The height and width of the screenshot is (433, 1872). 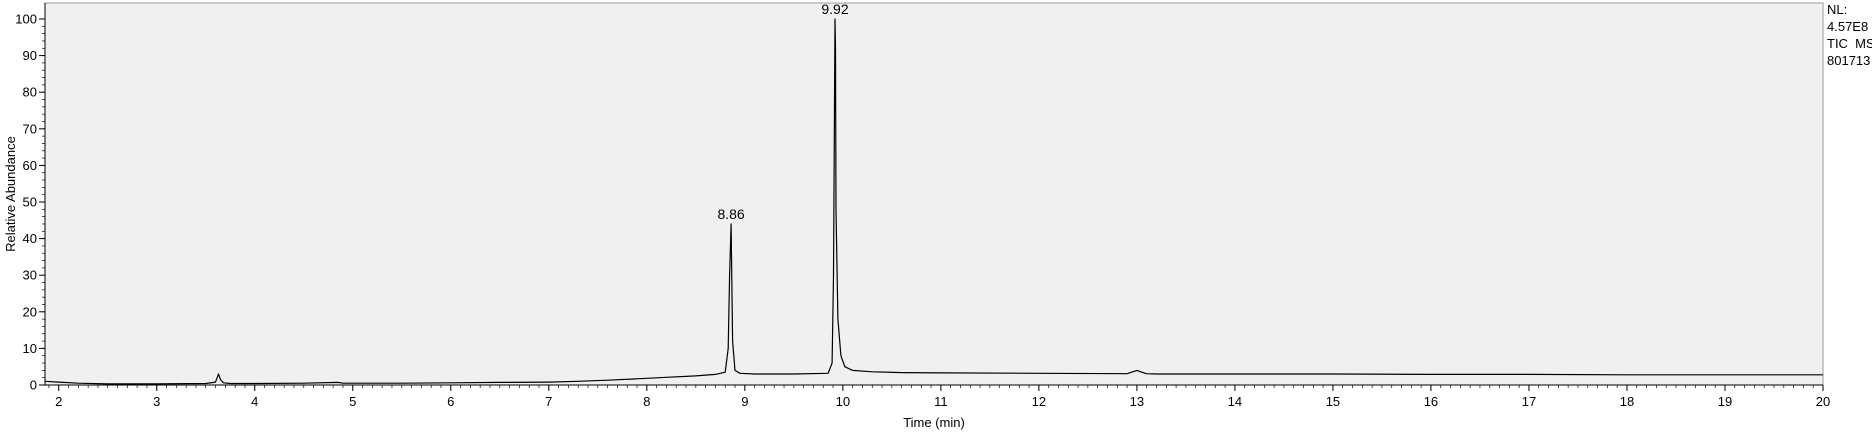 What do you see at coordinates (30, 92) in the screenshot?
I see `y-tick-label: 80` at bounding box center [30, 92].